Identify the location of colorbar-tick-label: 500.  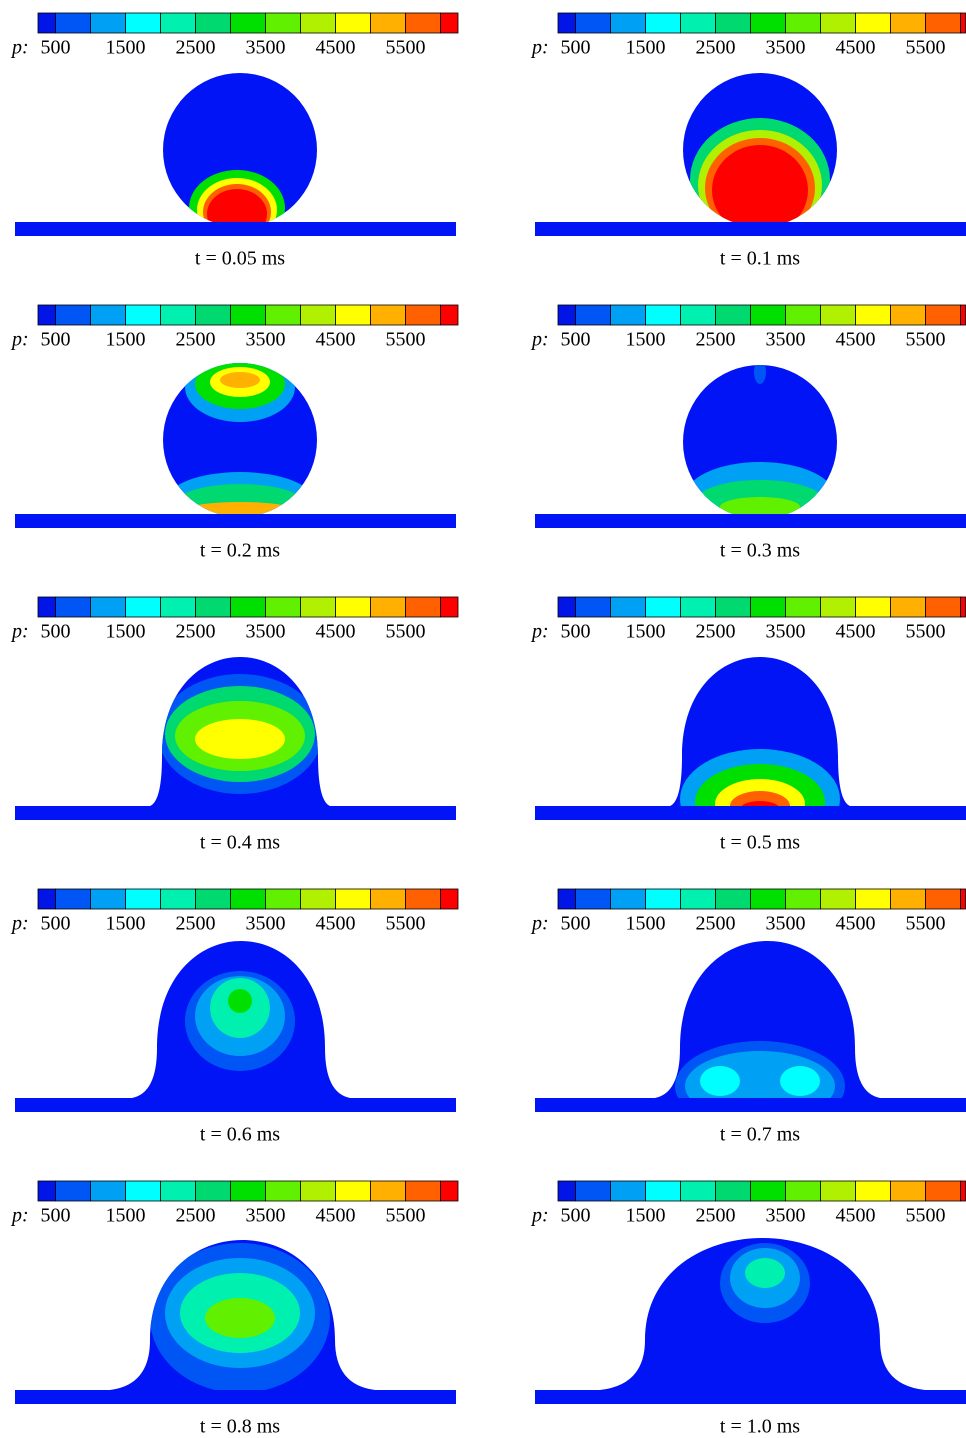
(56, 340).